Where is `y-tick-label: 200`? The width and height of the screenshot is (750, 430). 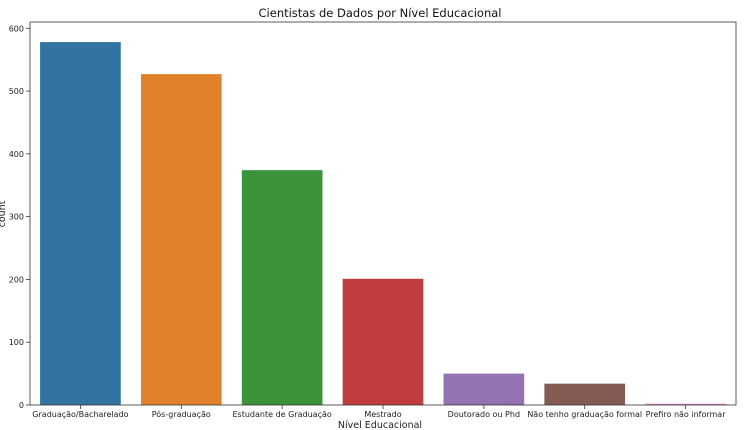 y-tick-label: 200 is located at coordinates (16, 279).